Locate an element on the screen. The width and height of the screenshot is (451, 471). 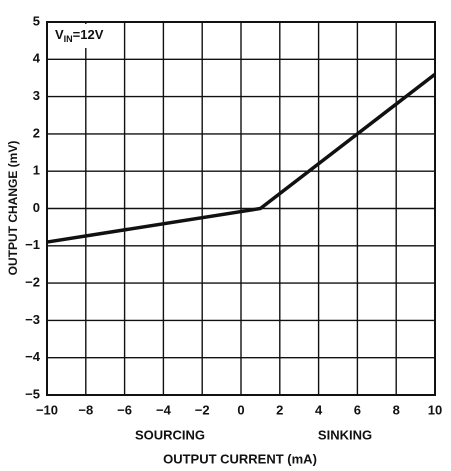
x-axis-label: OUTPUT CURRENT (mA) is located at coordinates (240, 458).